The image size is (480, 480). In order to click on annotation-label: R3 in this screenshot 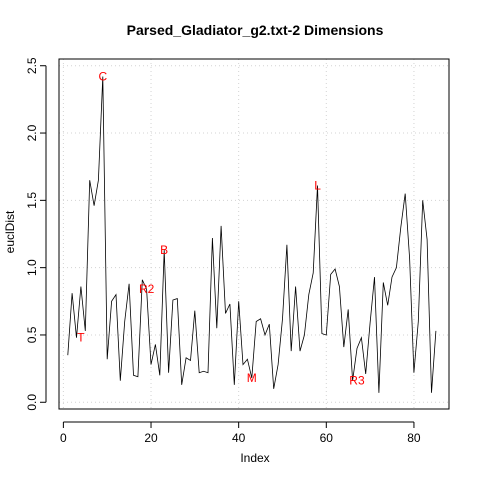, I will do `click(357, 381)`.